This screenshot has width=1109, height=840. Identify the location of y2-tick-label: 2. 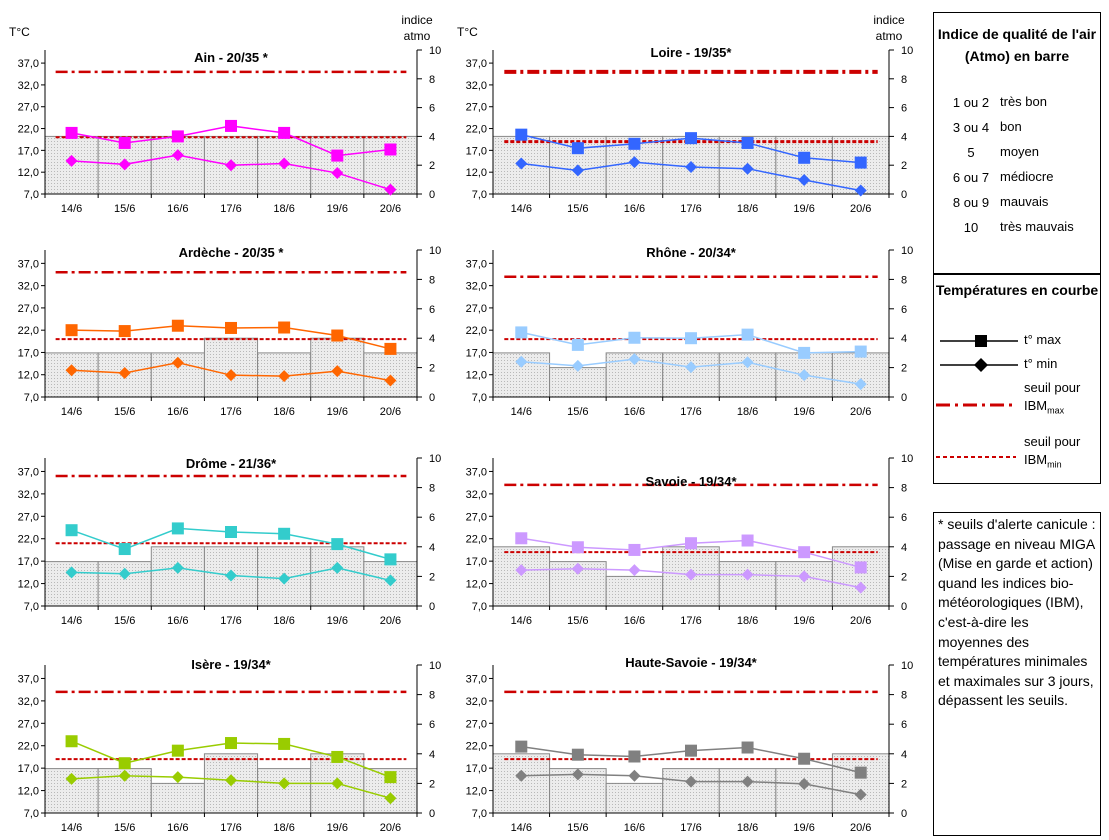
(904, 166).